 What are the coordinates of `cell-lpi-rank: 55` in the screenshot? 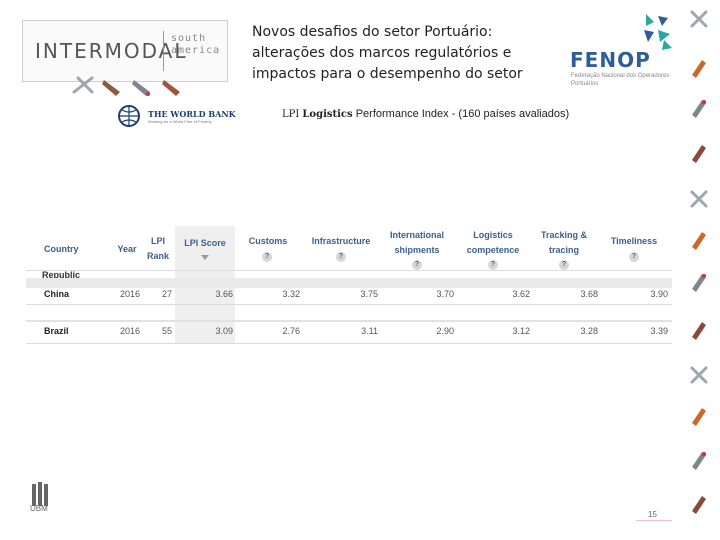 It's located at (166, 331).